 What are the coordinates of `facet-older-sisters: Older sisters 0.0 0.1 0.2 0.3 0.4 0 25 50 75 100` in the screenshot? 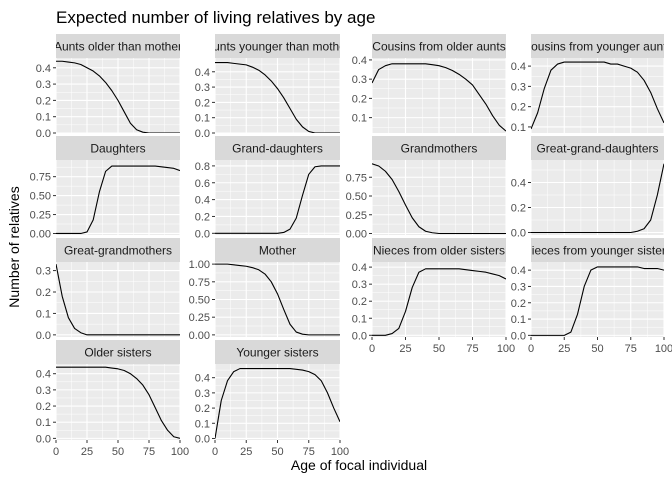 It's located at (112, 399).